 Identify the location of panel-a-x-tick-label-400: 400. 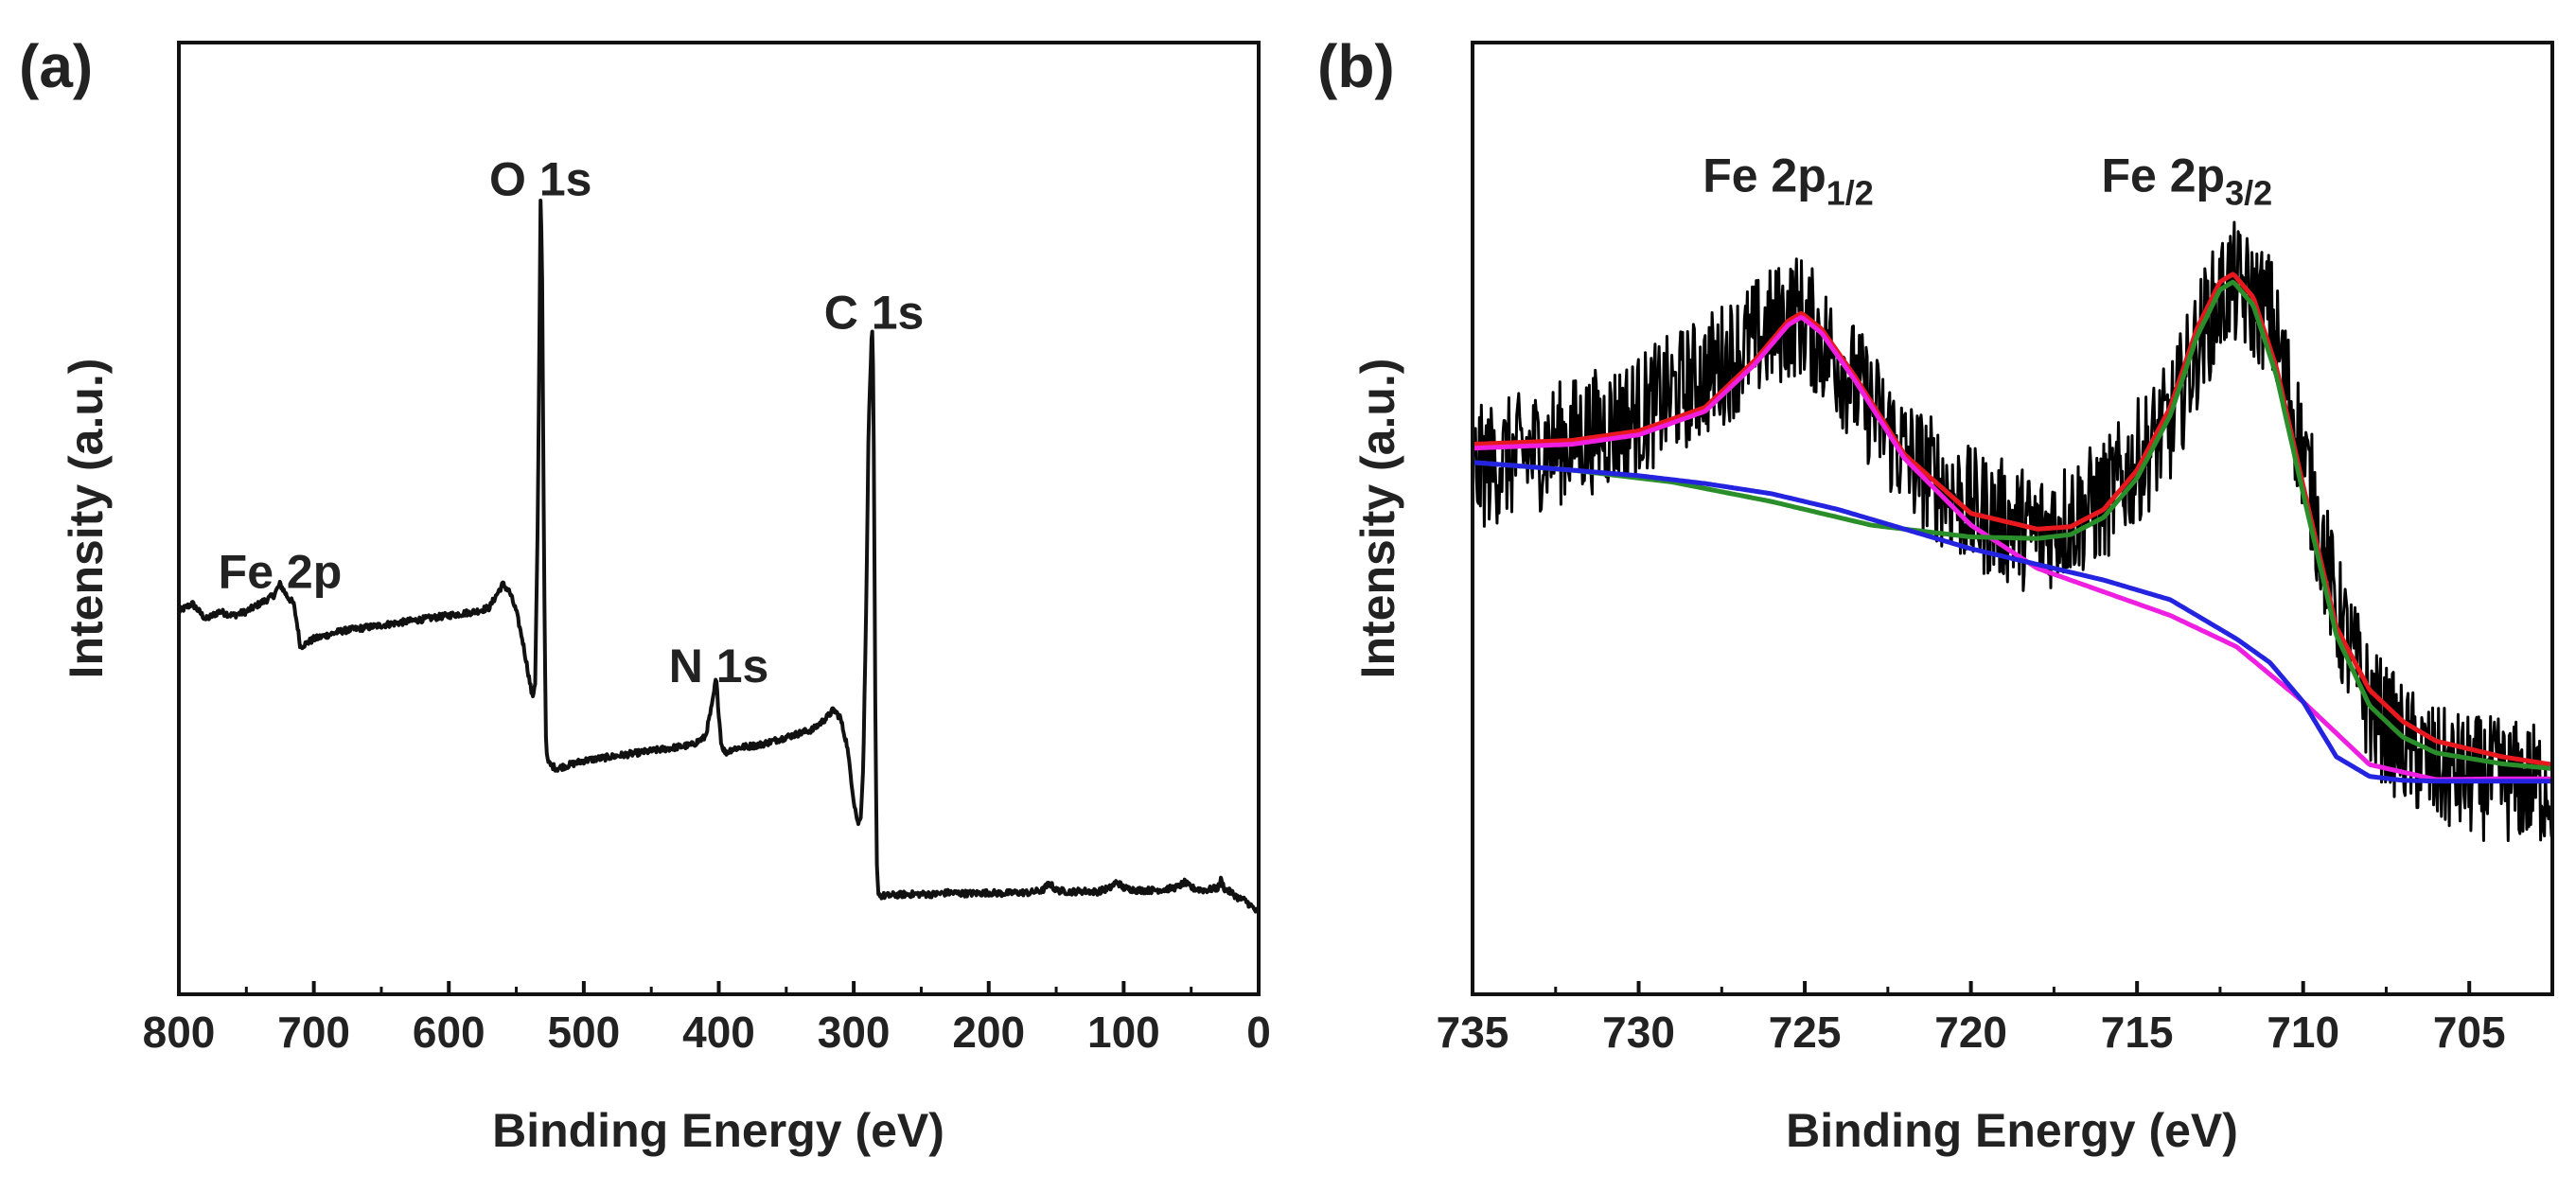
(718, 1032).